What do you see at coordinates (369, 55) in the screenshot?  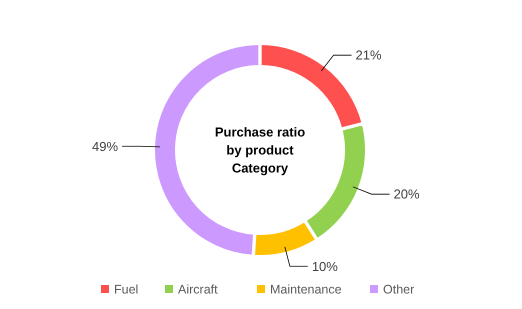 I see `data-label: 21%` at bounding box center [369, 55].